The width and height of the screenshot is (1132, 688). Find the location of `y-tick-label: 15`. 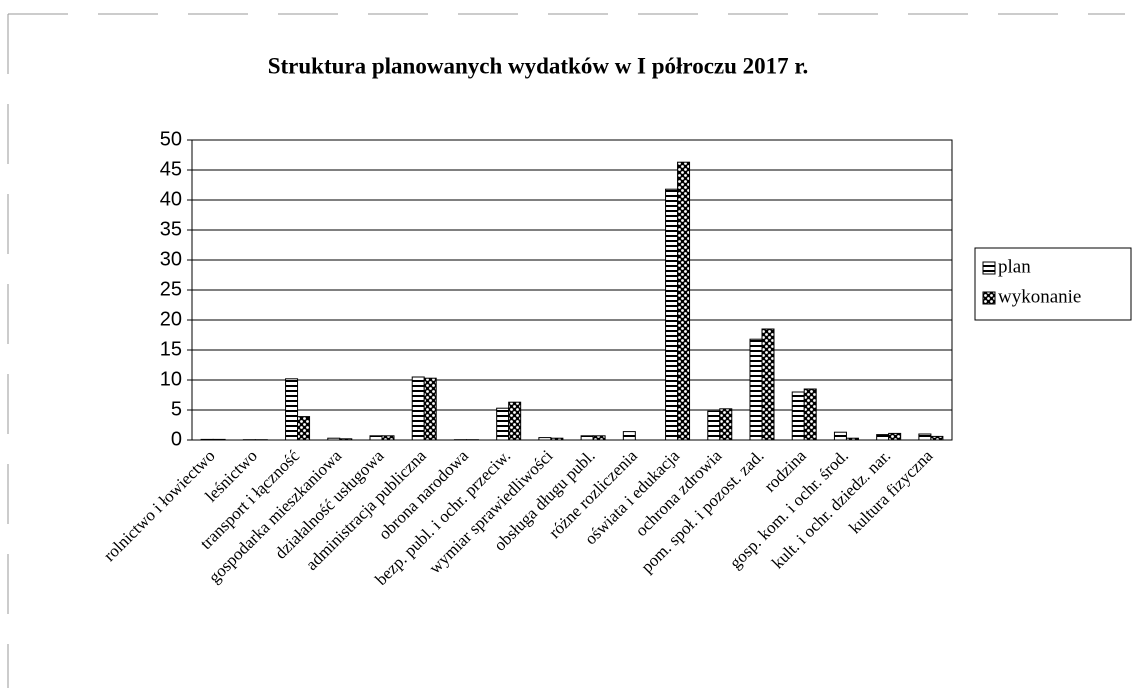

y-tick-label: 15 is located at coordinates (171, 349).